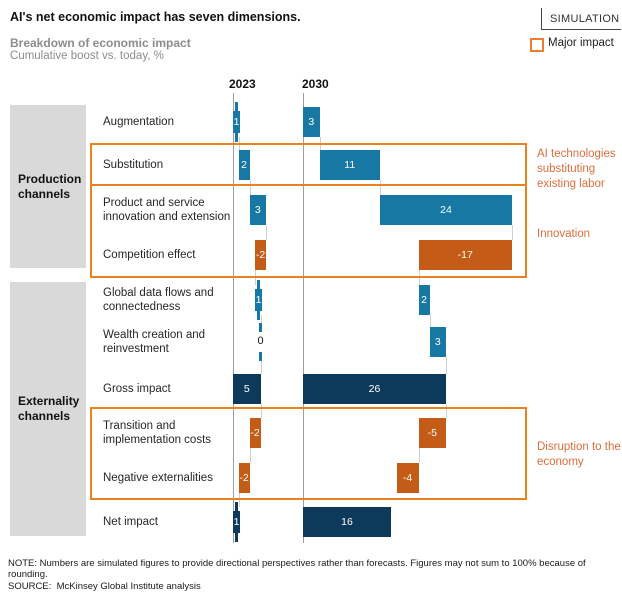  I want to click on bar-value-substitution-2030: 11, so click(350, 165).